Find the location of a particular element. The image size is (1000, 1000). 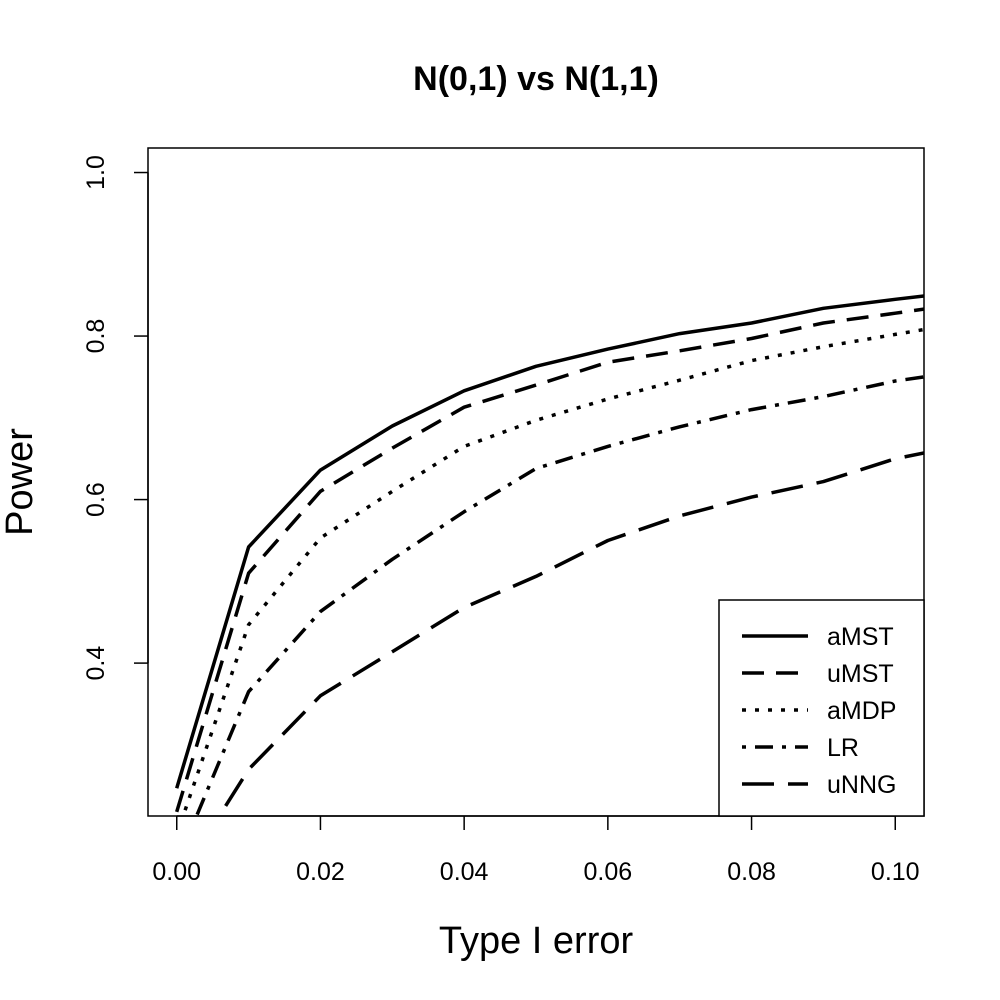

chart-title: N(0,1) vs N(1,1) is located at coordinates (536, 79).